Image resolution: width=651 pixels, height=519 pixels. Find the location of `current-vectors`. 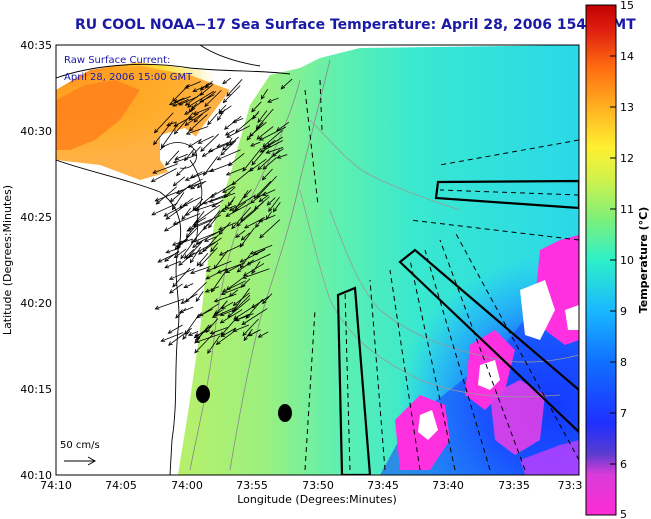

current-vectors is located at coordinates (221, 215).